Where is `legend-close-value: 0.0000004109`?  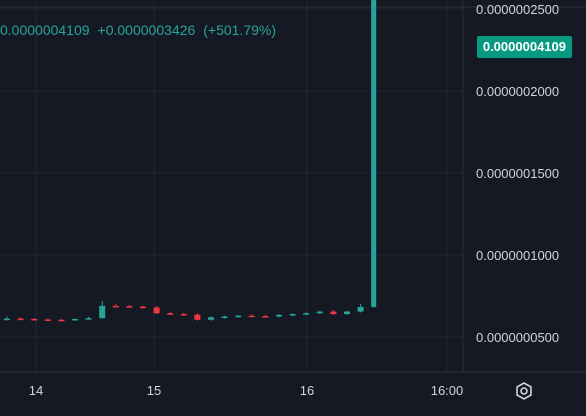
legend-close-value: 0.0000004109 is located at coordinates (45, 30).